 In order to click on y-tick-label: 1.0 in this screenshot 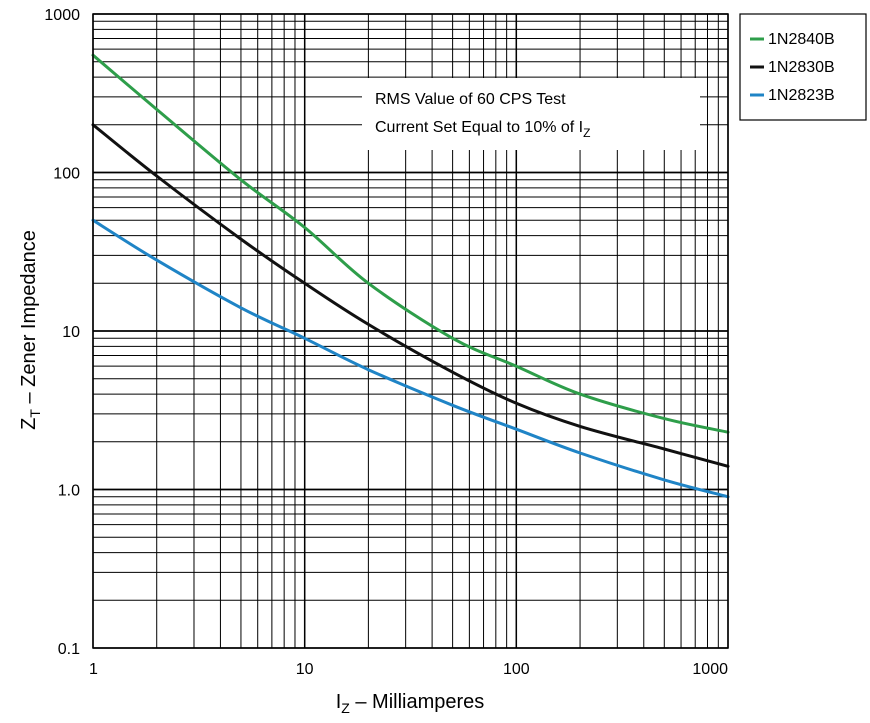, I will do `click(69, 491)`.